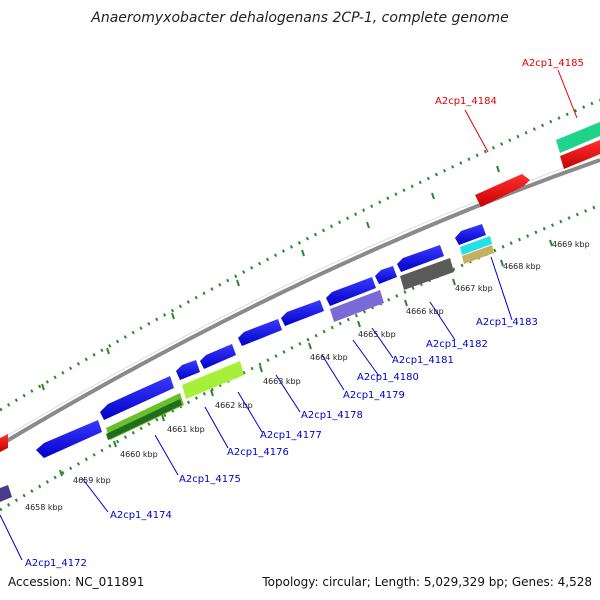 Image resolution: width=600 pixels, height=600 pixels. Describe the element at coordinates (92, 480) in the screenshot. I see `tick-label: 4659 kbp` at that location.